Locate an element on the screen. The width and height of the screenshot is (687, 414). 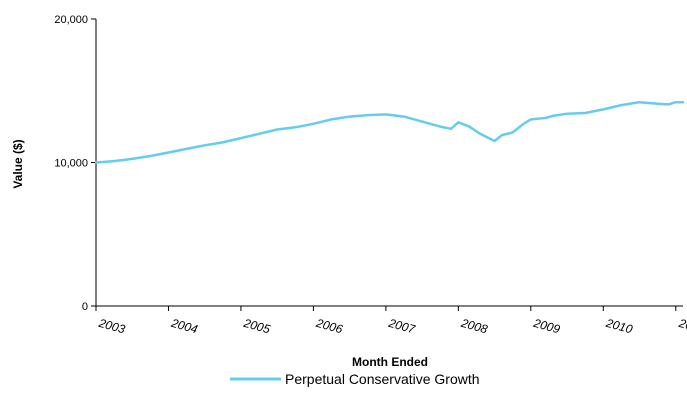
y-axis: 0 10,000 20,000 is located at coordinates (75, 163).